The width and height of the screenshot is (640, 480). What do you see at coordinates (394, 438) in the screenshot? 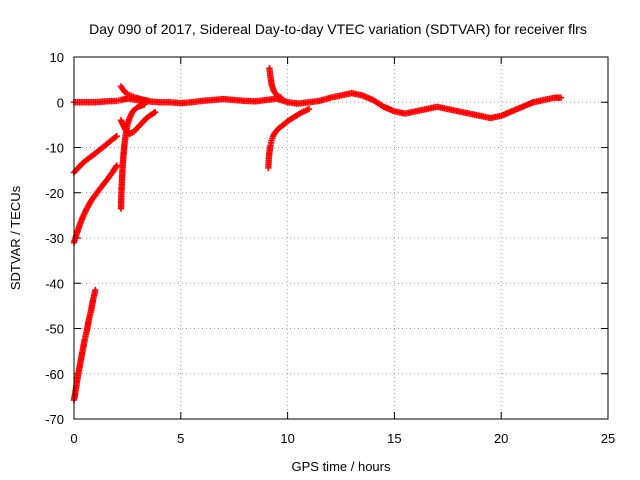
I see `x-tick-label: 15` at bounding box center [394, 438].